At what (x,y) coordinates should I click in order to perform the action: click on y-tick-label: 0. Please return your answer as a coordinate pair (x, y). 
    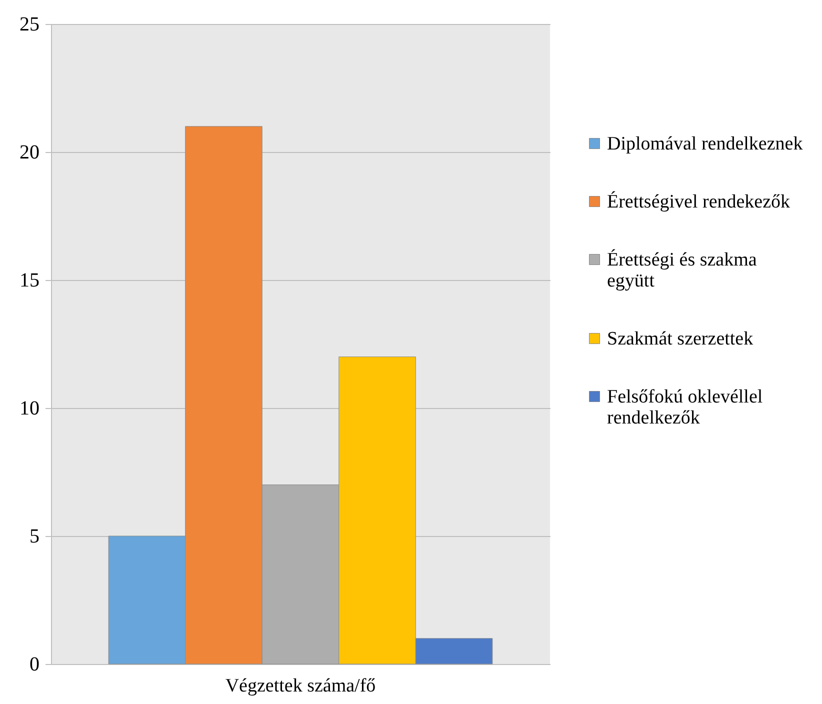
    Looking at the image, I should click on (35, 665).